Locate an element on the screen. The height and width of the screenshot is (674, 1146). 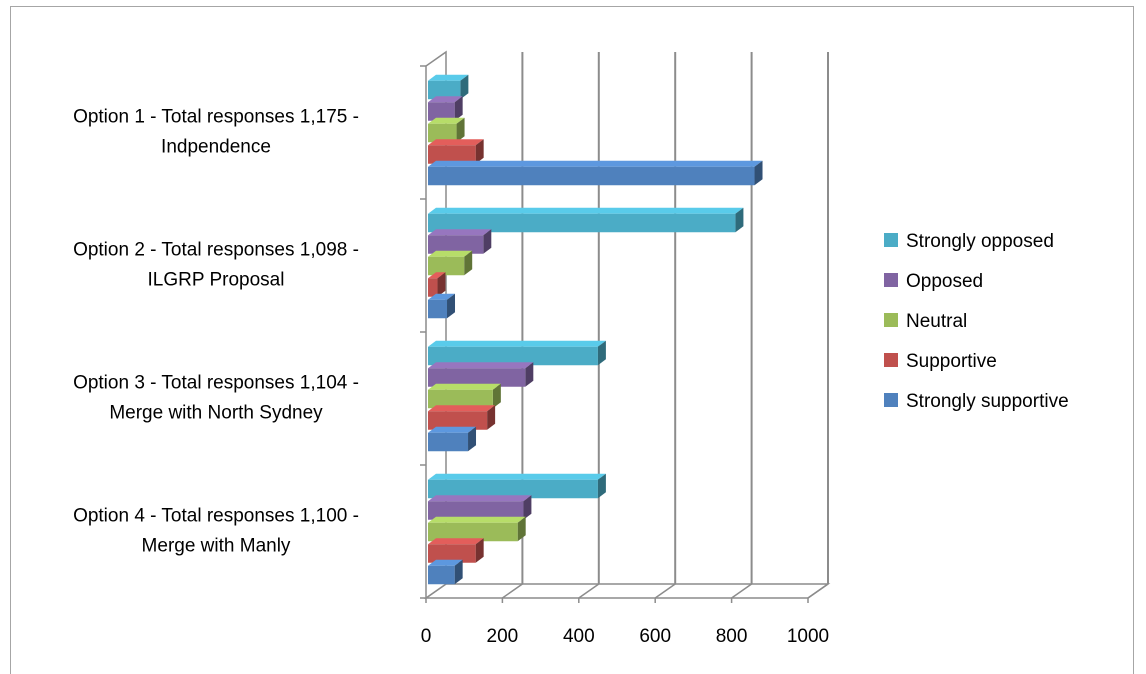
x-tick-label: 1000 is located at coordinates (808, 636).